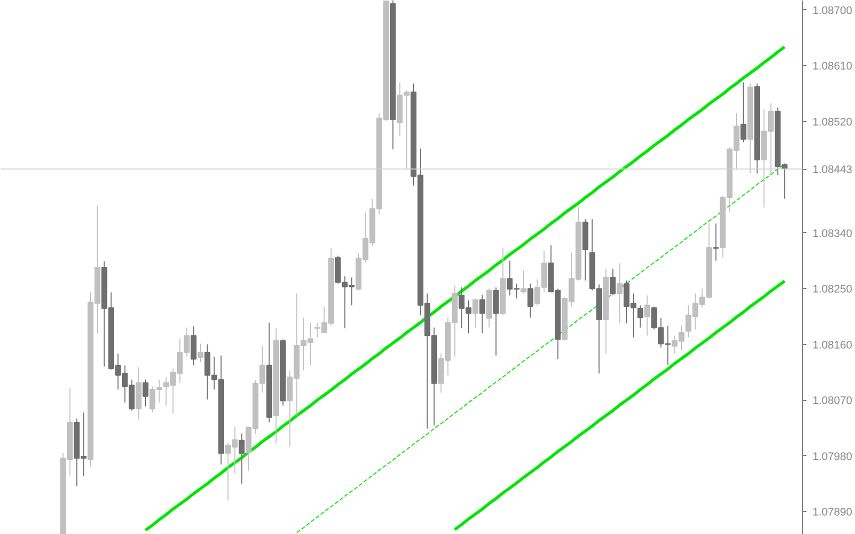 The image size is (855, 534). I want to click on y-tick-label: 1.08700, so click(832, 10).